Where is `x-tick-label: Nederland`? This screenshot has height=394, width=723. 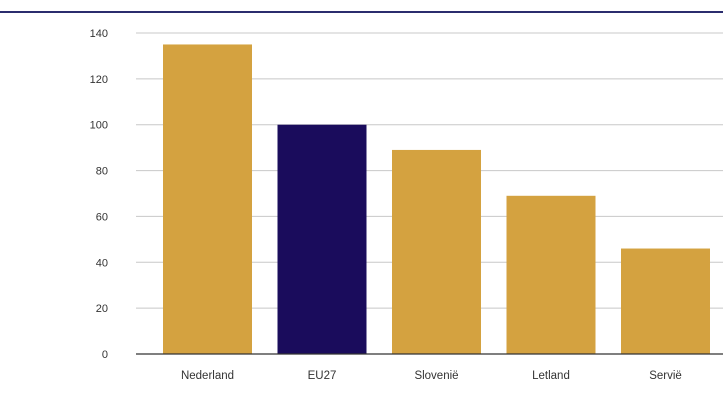 x-tick-label: Nederland is located at coordinates (207, 376).